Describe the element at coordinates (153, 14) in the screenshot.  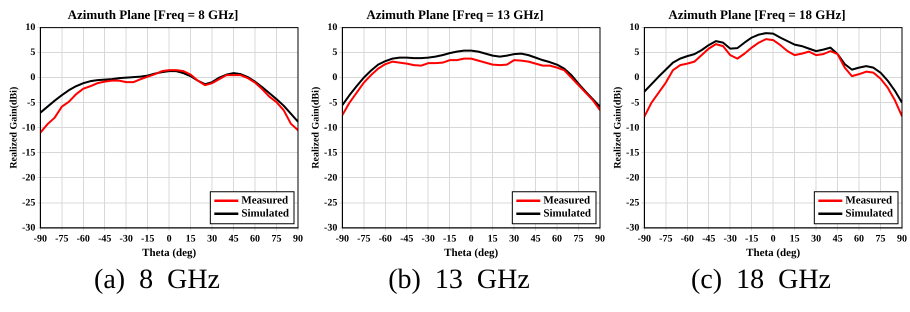
I see `chart-title: Azimuth Plane [Freq = 8 GHz]` at that location.